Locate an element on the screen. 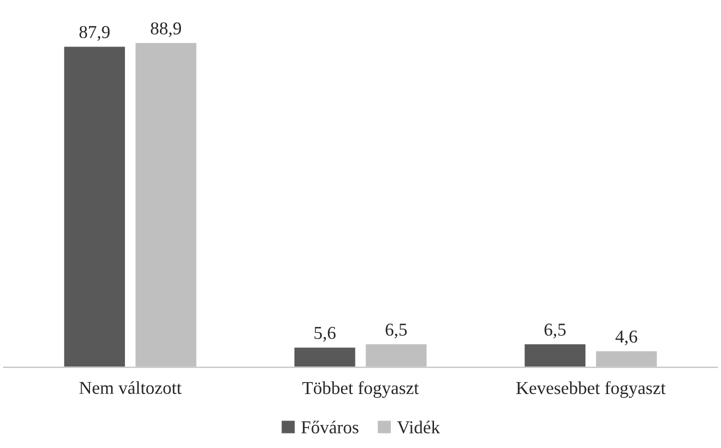  legend-label: Főváros is located at coordinates (329, 427).